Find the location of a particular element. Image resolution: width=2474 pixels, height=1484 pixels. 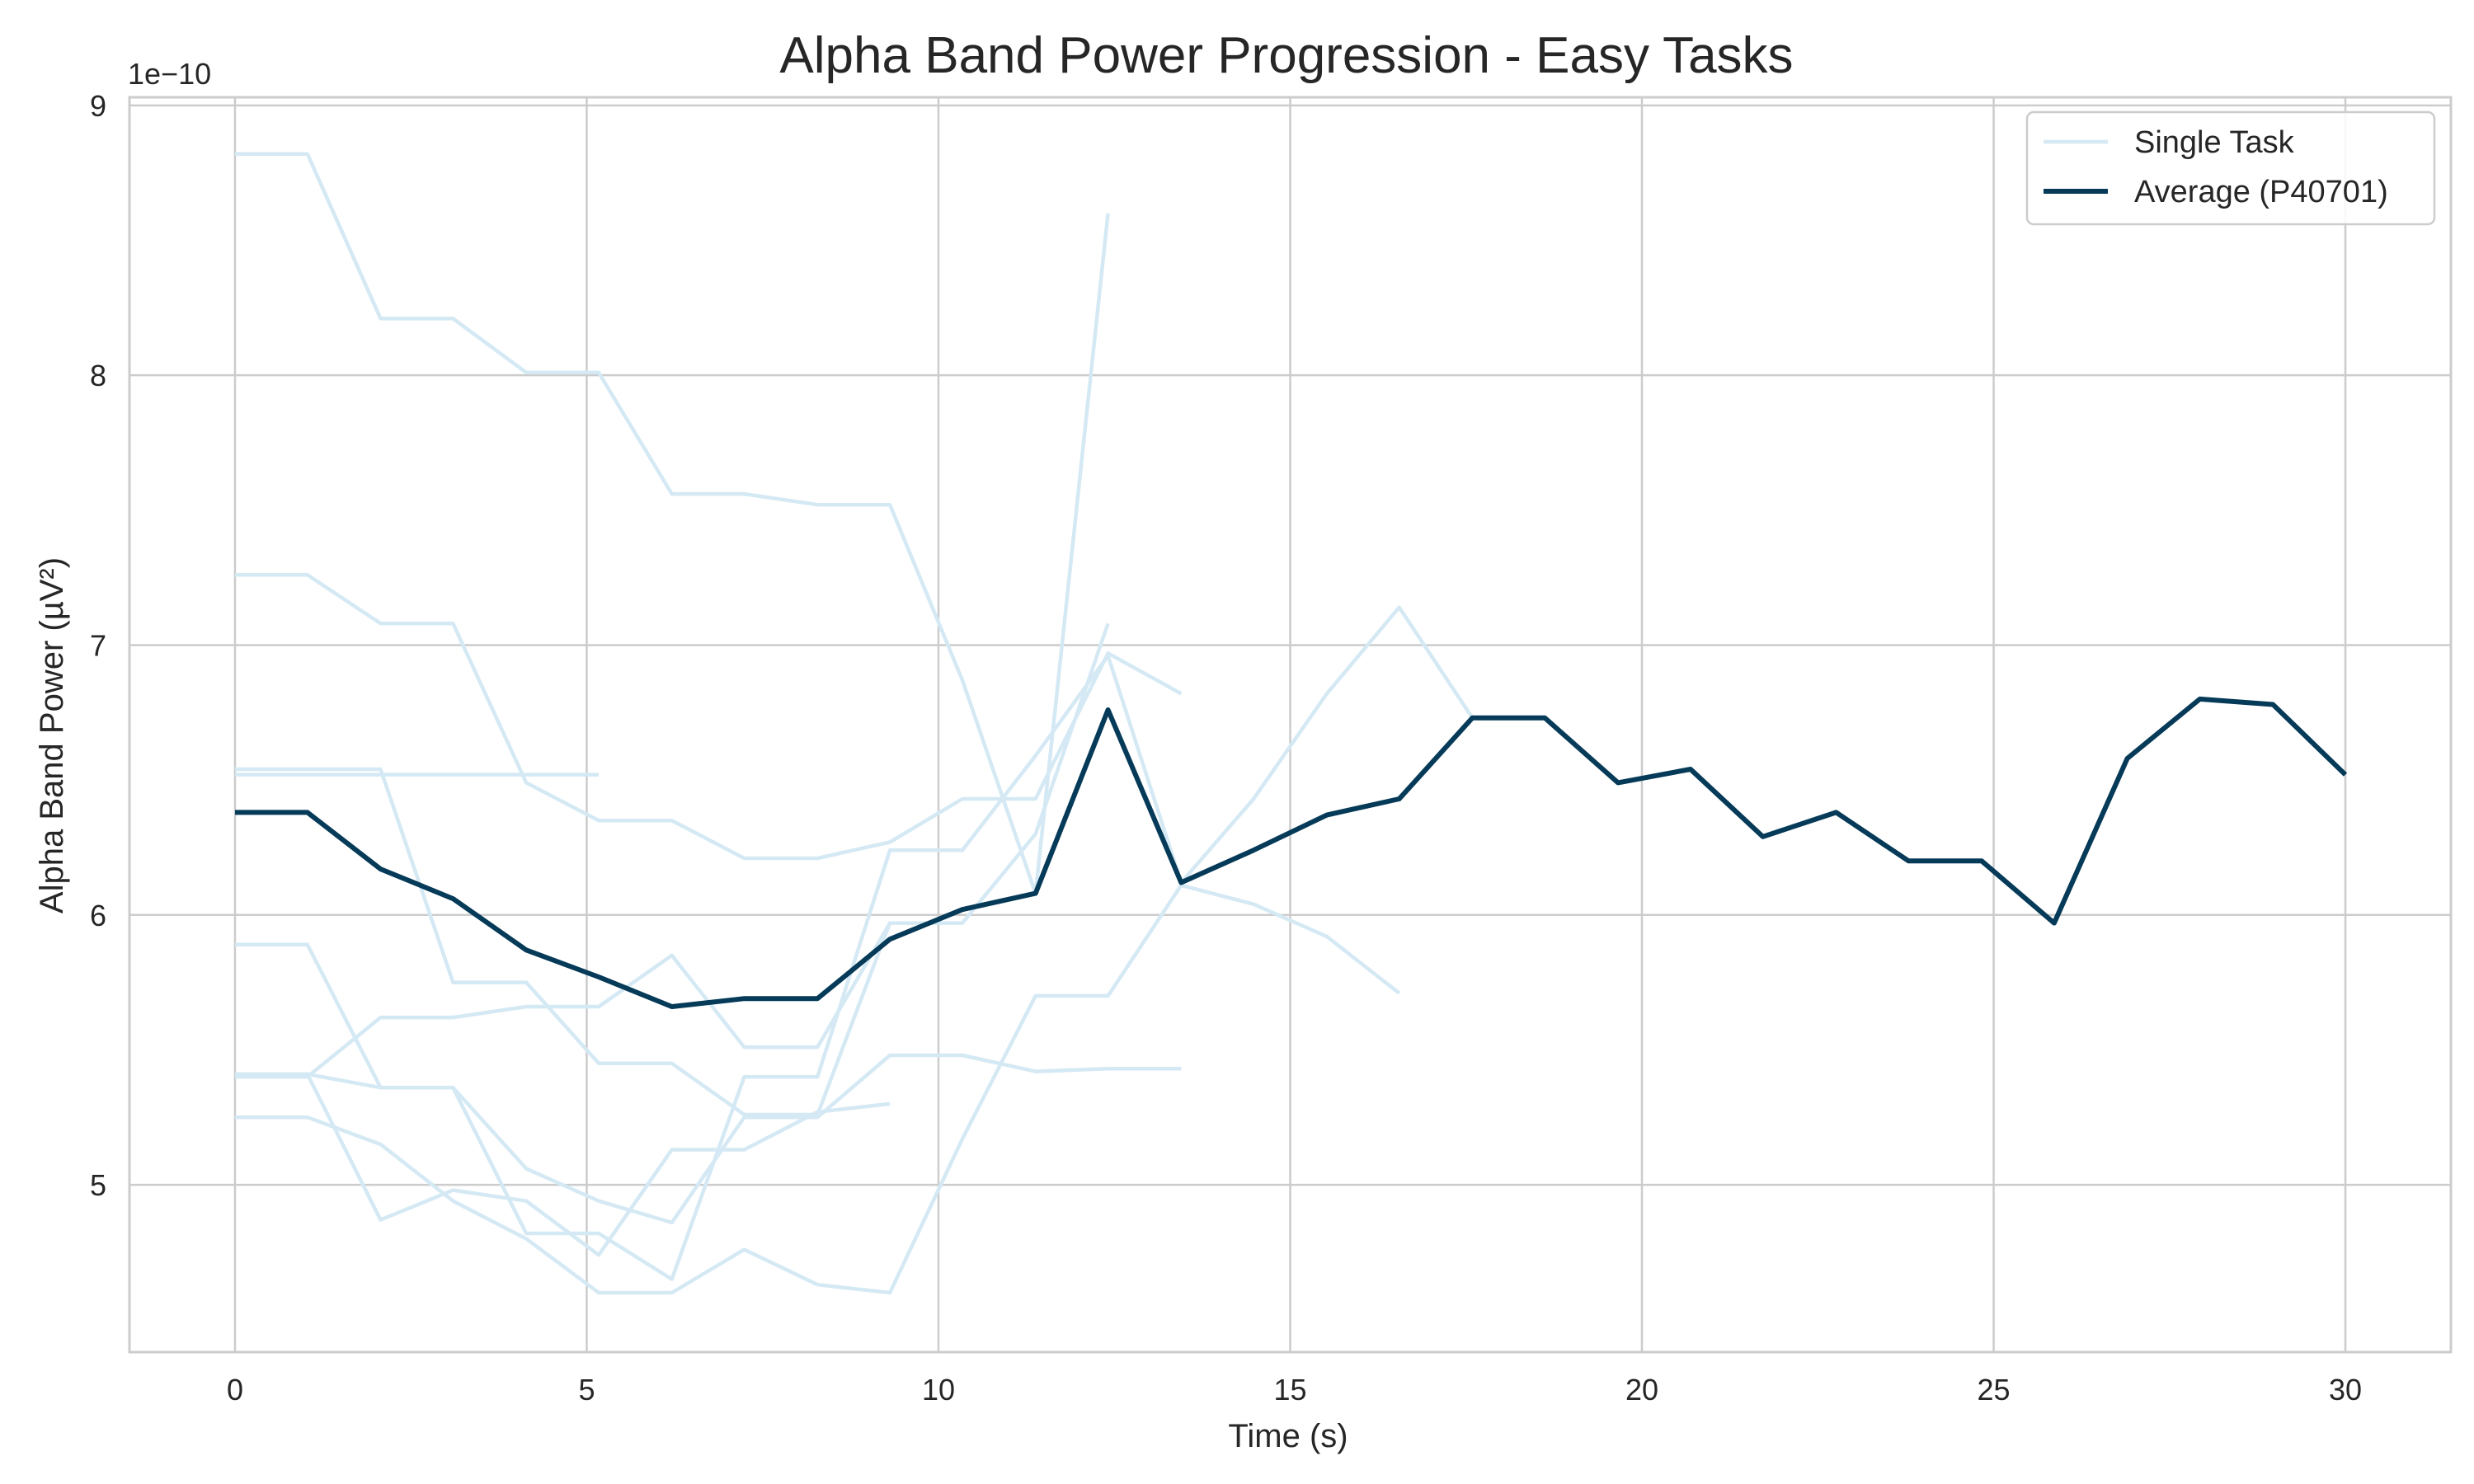

x-axis-label: Time (s) is located at coordinates (1288, 1436).